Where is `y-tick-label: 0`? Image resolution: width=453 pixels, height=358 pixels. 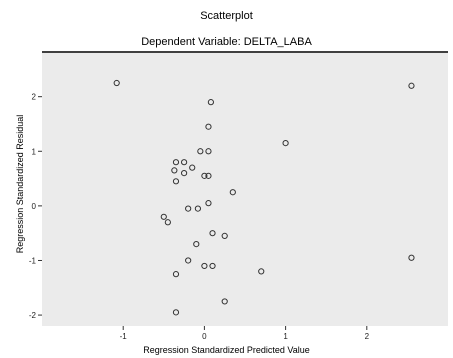 y-tick-label: 0 is located at coordinates (34, 206).